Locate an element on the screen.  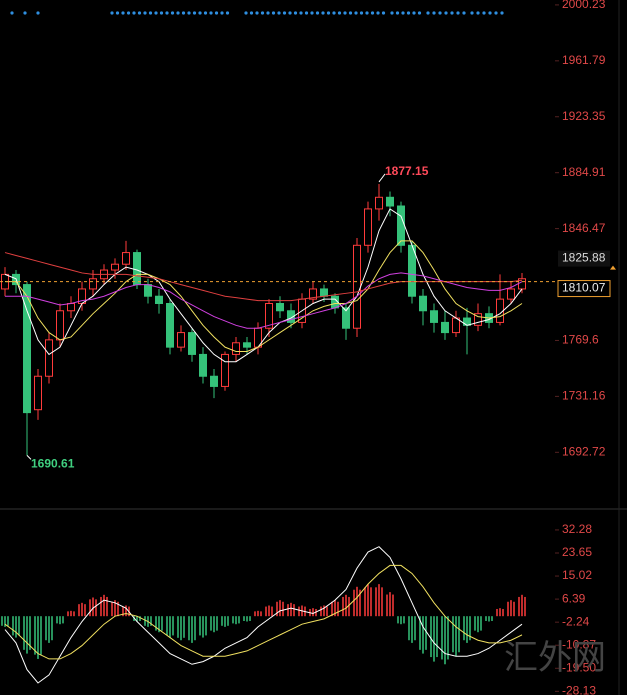
y-tick-label: 2000.23 is located at coordinates (584, 5).